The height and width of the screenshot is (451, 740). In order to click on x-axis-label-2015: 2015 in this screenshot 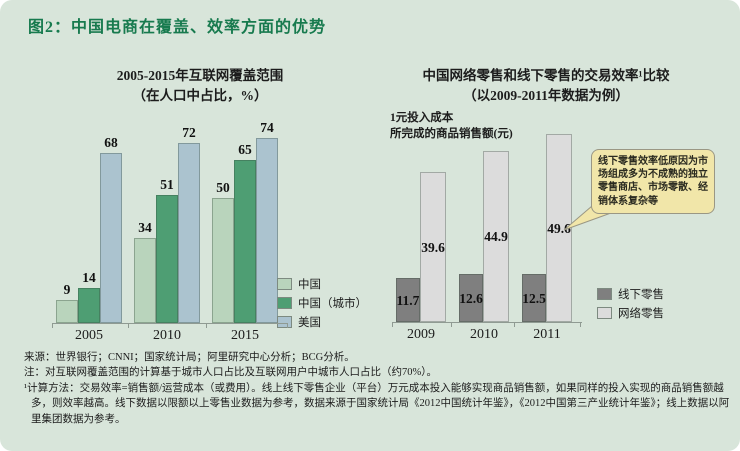, I will do `click(245, 335)`.